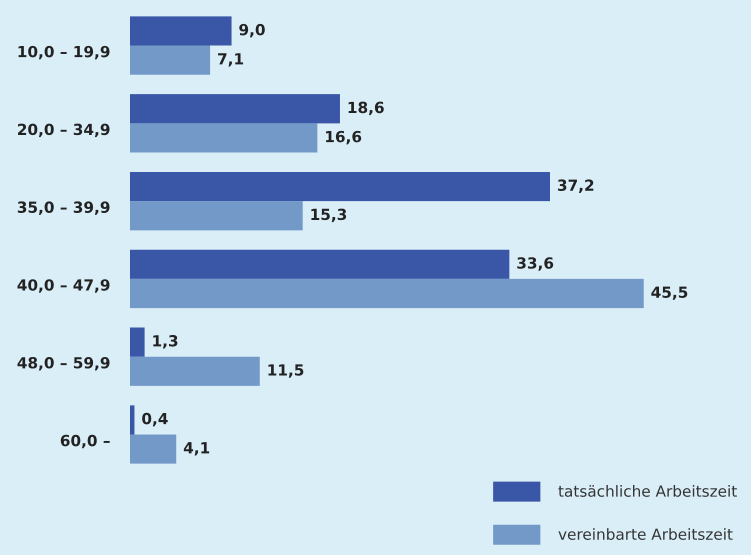 The height and width of the screenshot is (555, 751). What do you see at coordinates (535, 264) in the screenshot?
I see `data-label: 33,6` at bounding box center [535, 264].